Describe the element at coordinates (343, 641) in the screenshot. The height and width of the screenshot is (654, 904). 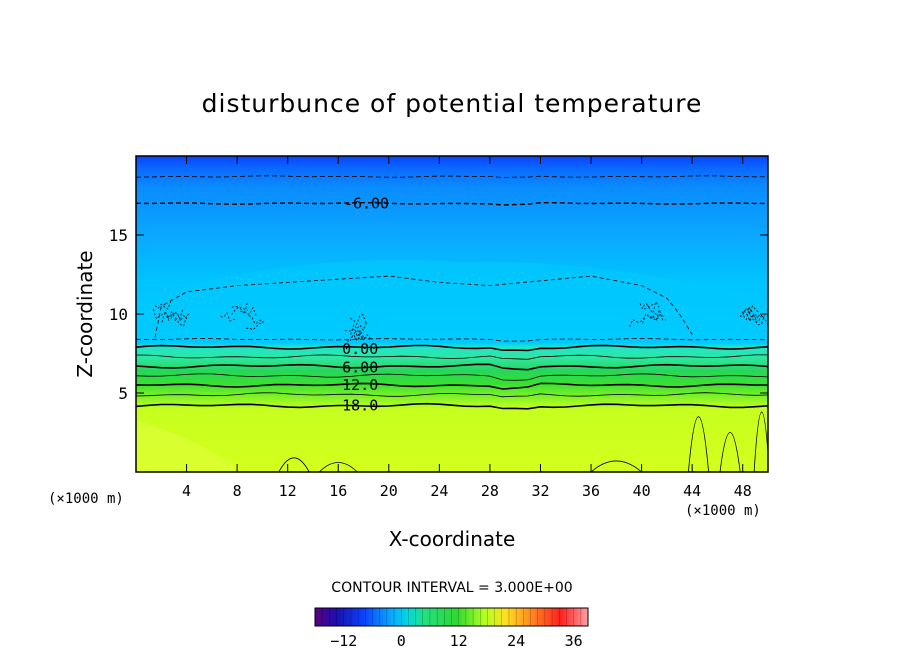
I see `colorbar-tick-label: −12` at that location.